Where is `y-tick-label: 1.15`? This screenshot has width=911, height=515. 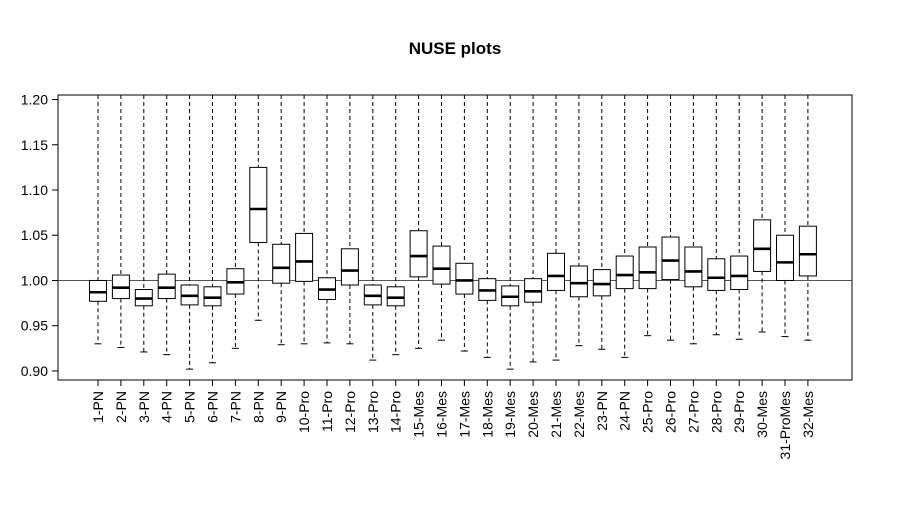
y-tick-label: 1.15 is located at coordinates (34, 145).